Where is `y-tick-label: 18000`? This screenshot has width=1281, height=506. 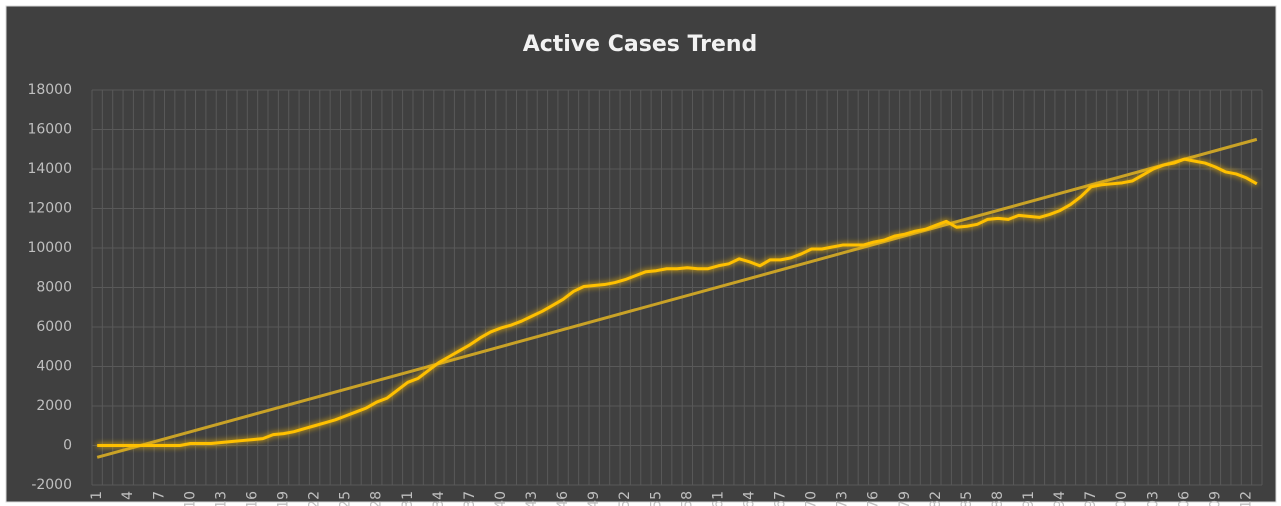 y-tick-label: 18000 is located at coordinates (49, 90).